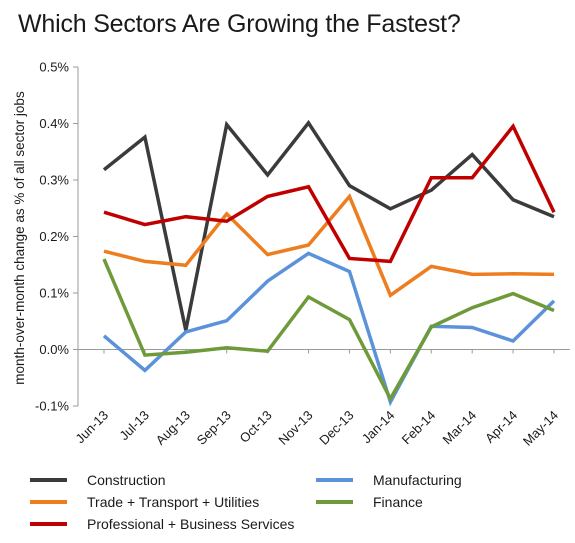  Describe the element at coordinates (417, 480) in the screenshot. I see `legend-label: Manufacturing` at that location.